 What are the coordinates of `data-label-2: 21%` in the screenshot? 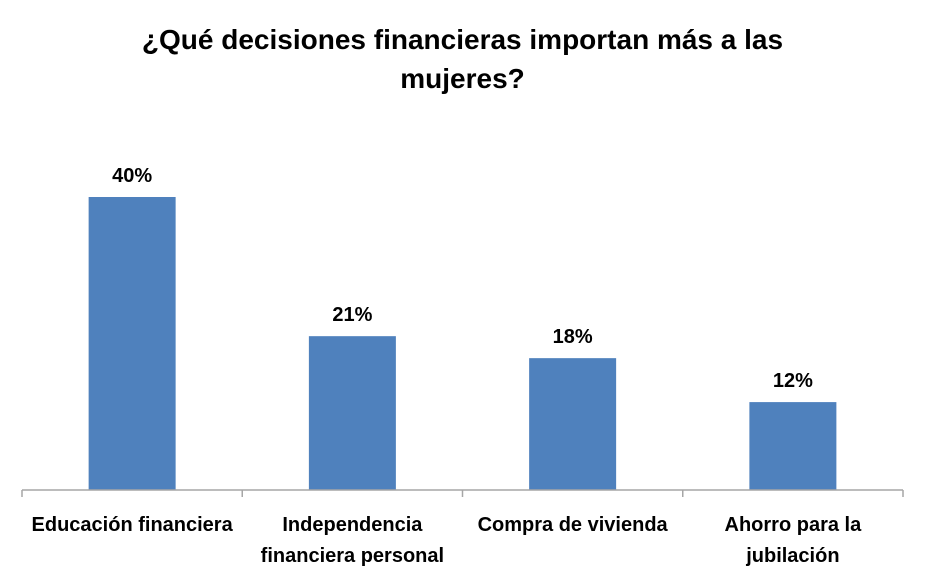 It's located at (352, 315).